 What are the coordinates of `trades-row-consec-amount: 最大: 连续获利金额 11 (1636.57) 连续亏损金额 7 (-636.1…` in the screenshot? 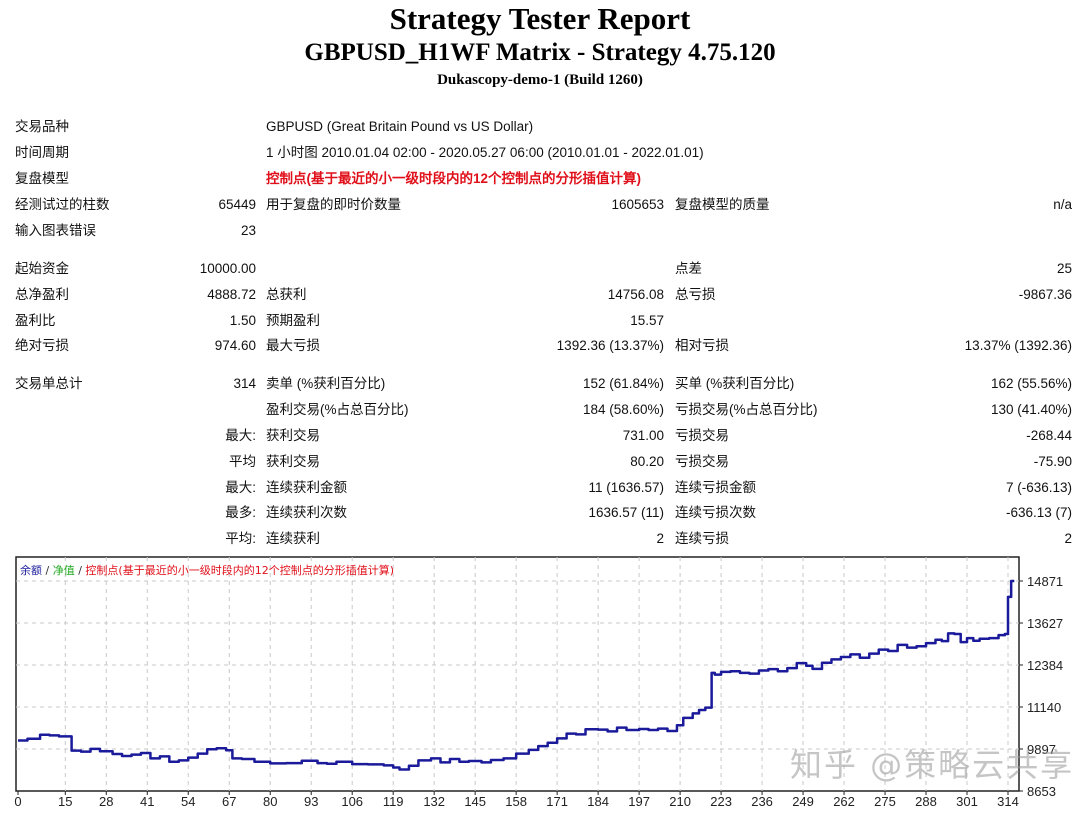 It's located at (540, 488).